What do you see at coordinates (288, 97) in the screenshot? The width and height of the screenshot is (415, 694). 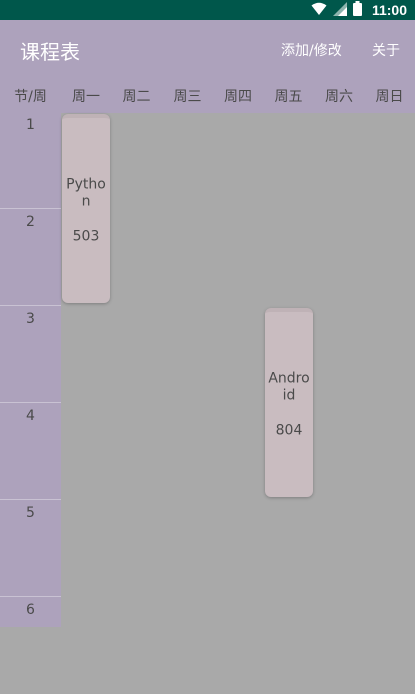 I see `day-header: 周五` at bounding box center [288, 97].